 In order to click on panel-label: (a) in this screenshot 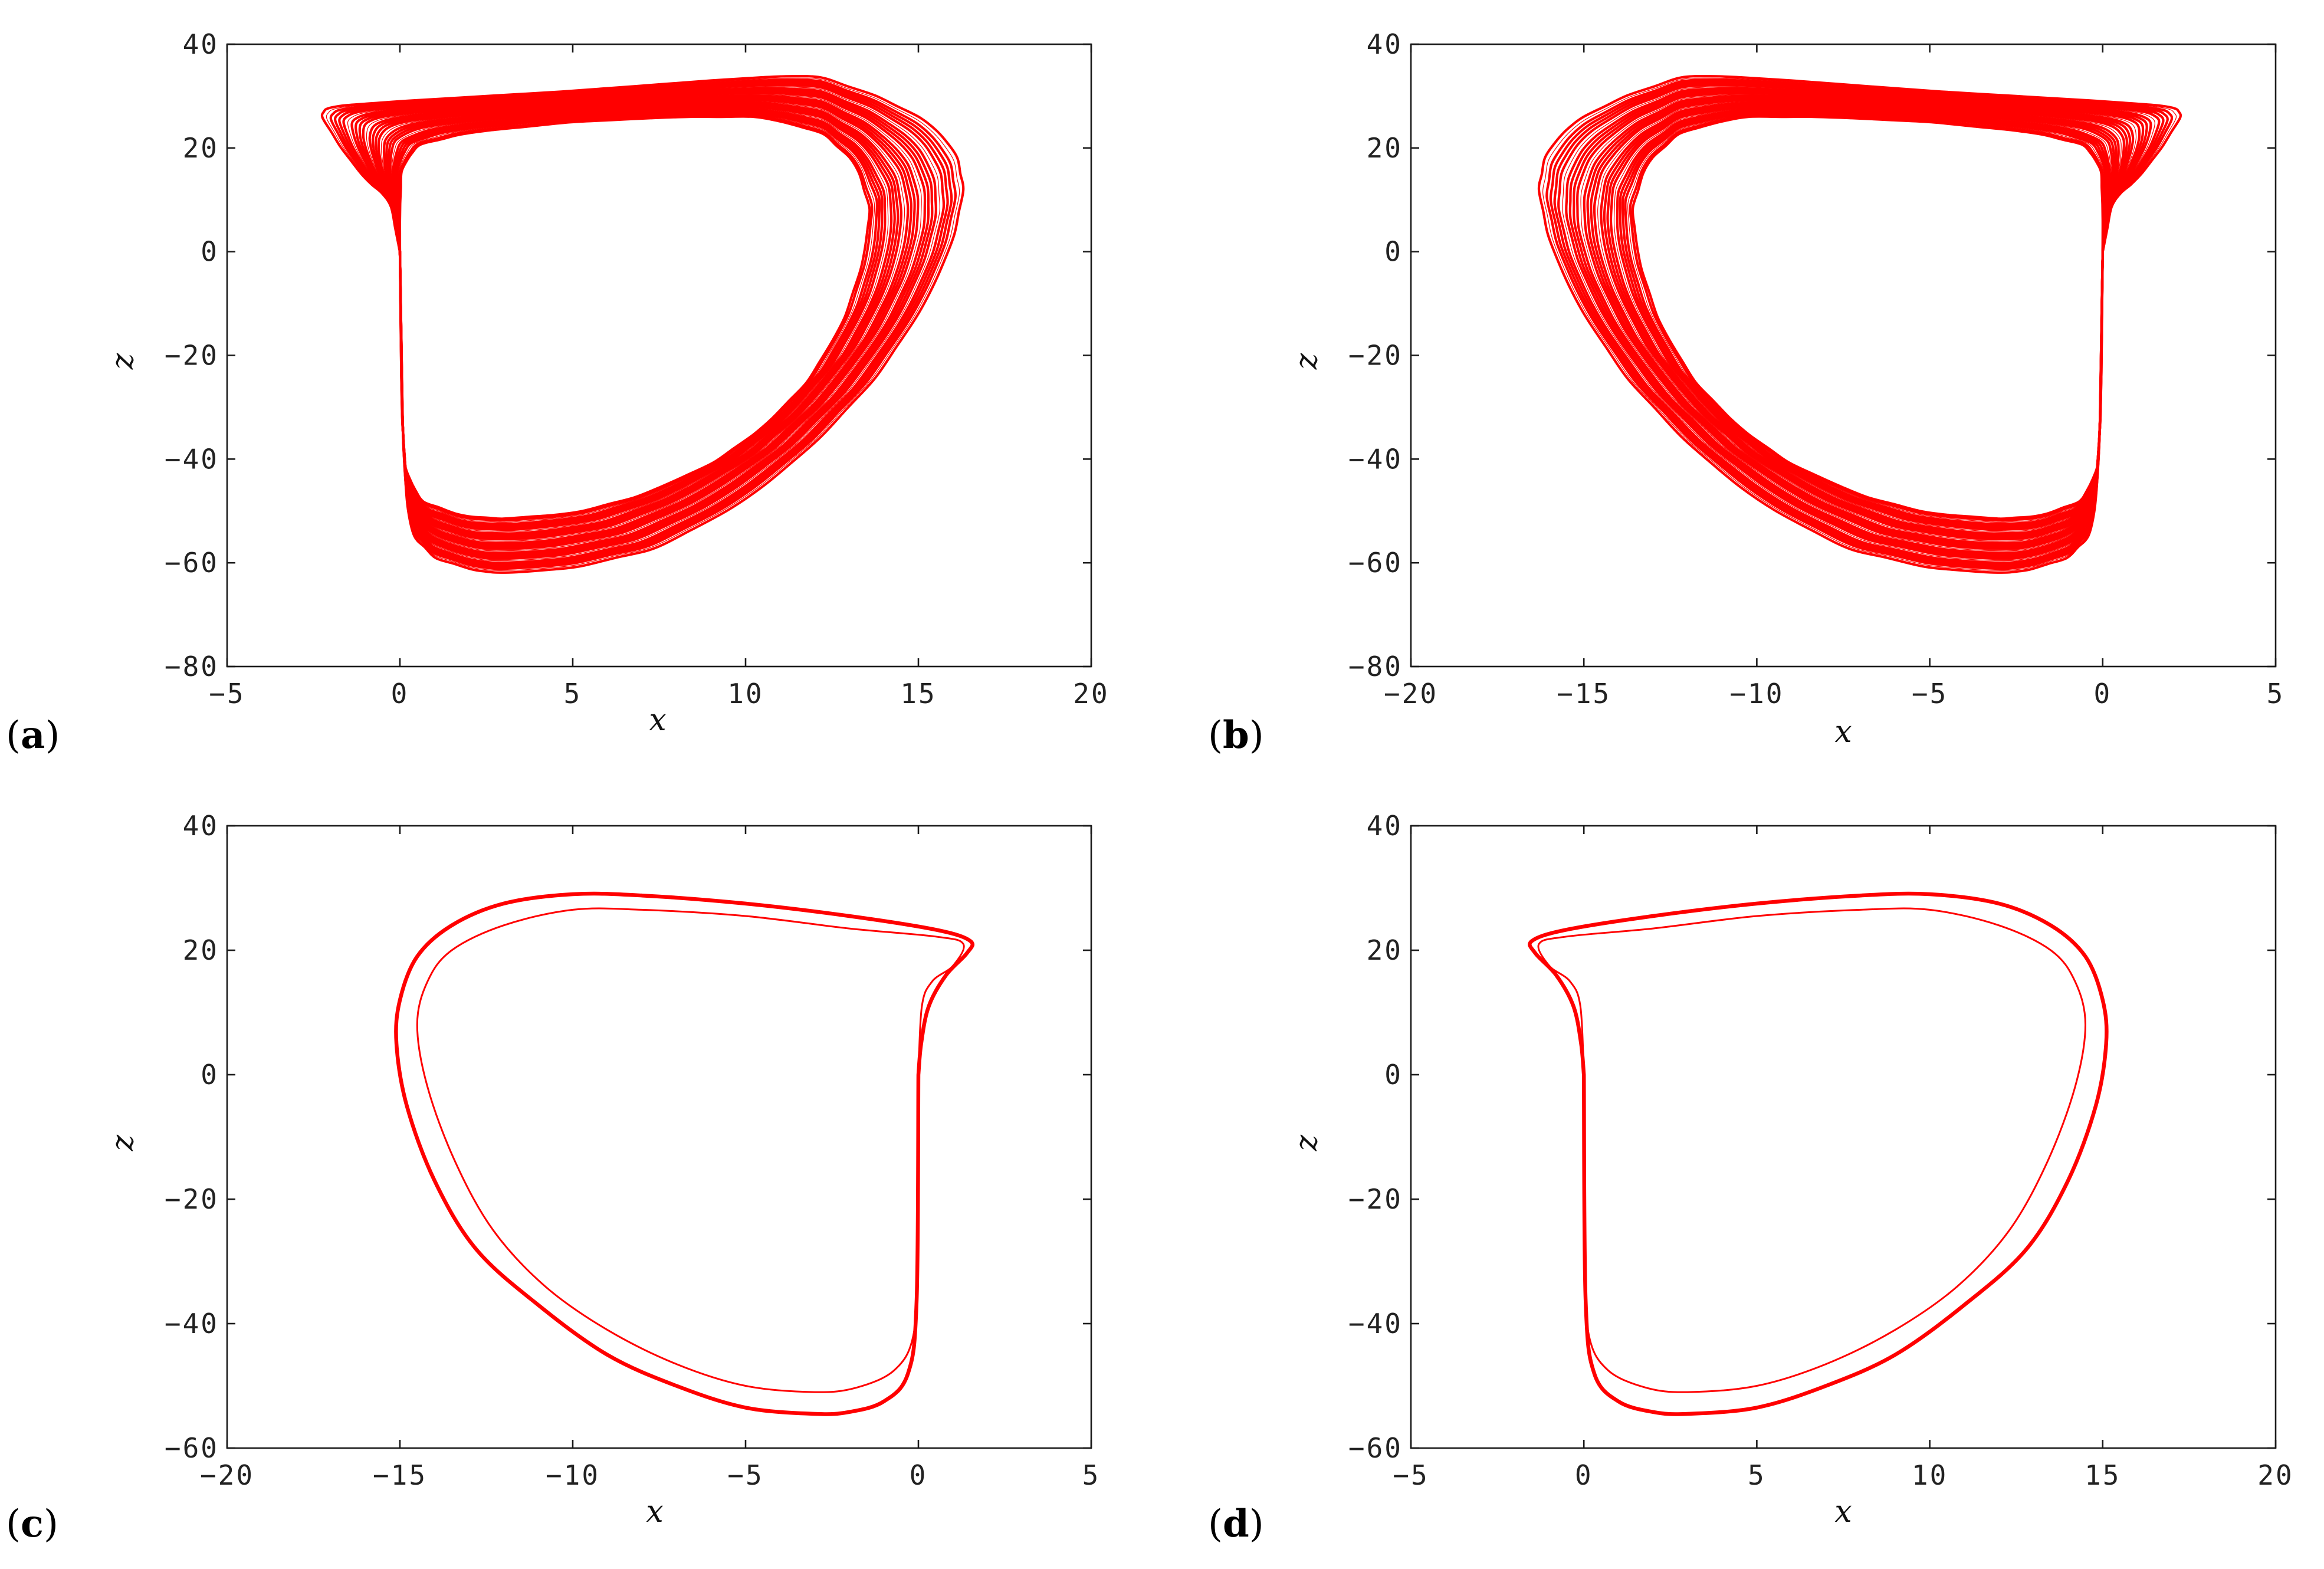, I will do `click(33, 735)`.